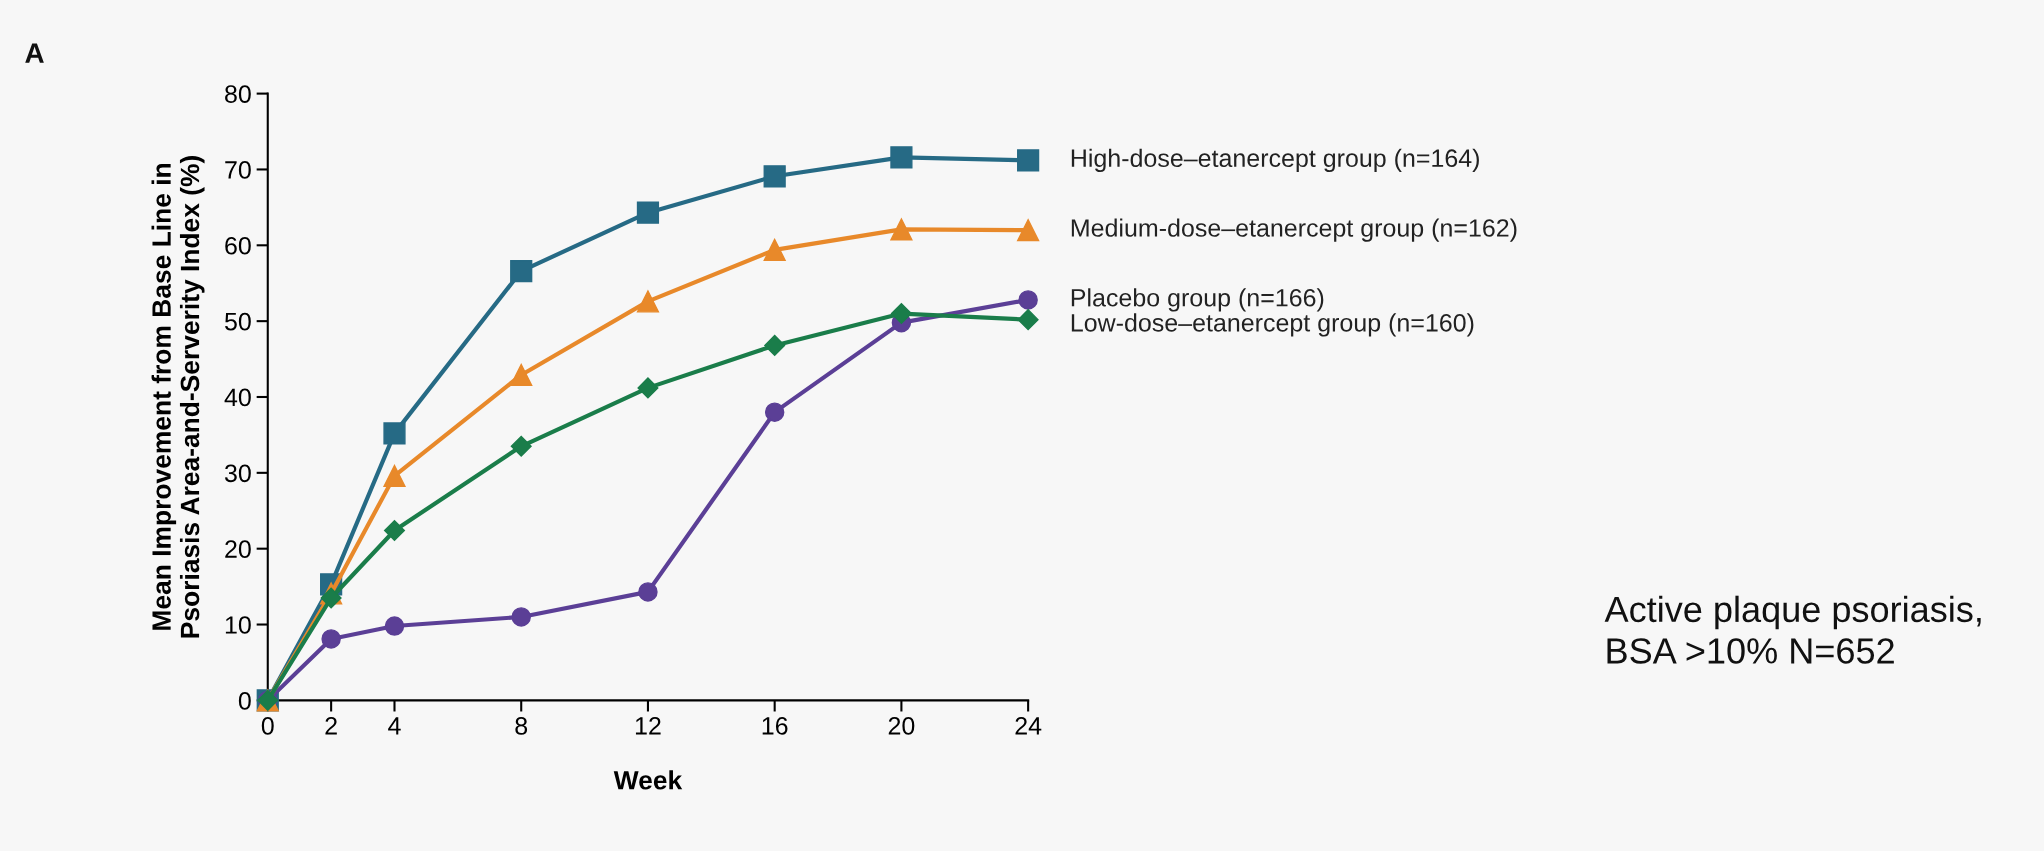  Describe the element at coordinates (394, 726) in the screenshot. I see `x-tick-label: 4` at that location.